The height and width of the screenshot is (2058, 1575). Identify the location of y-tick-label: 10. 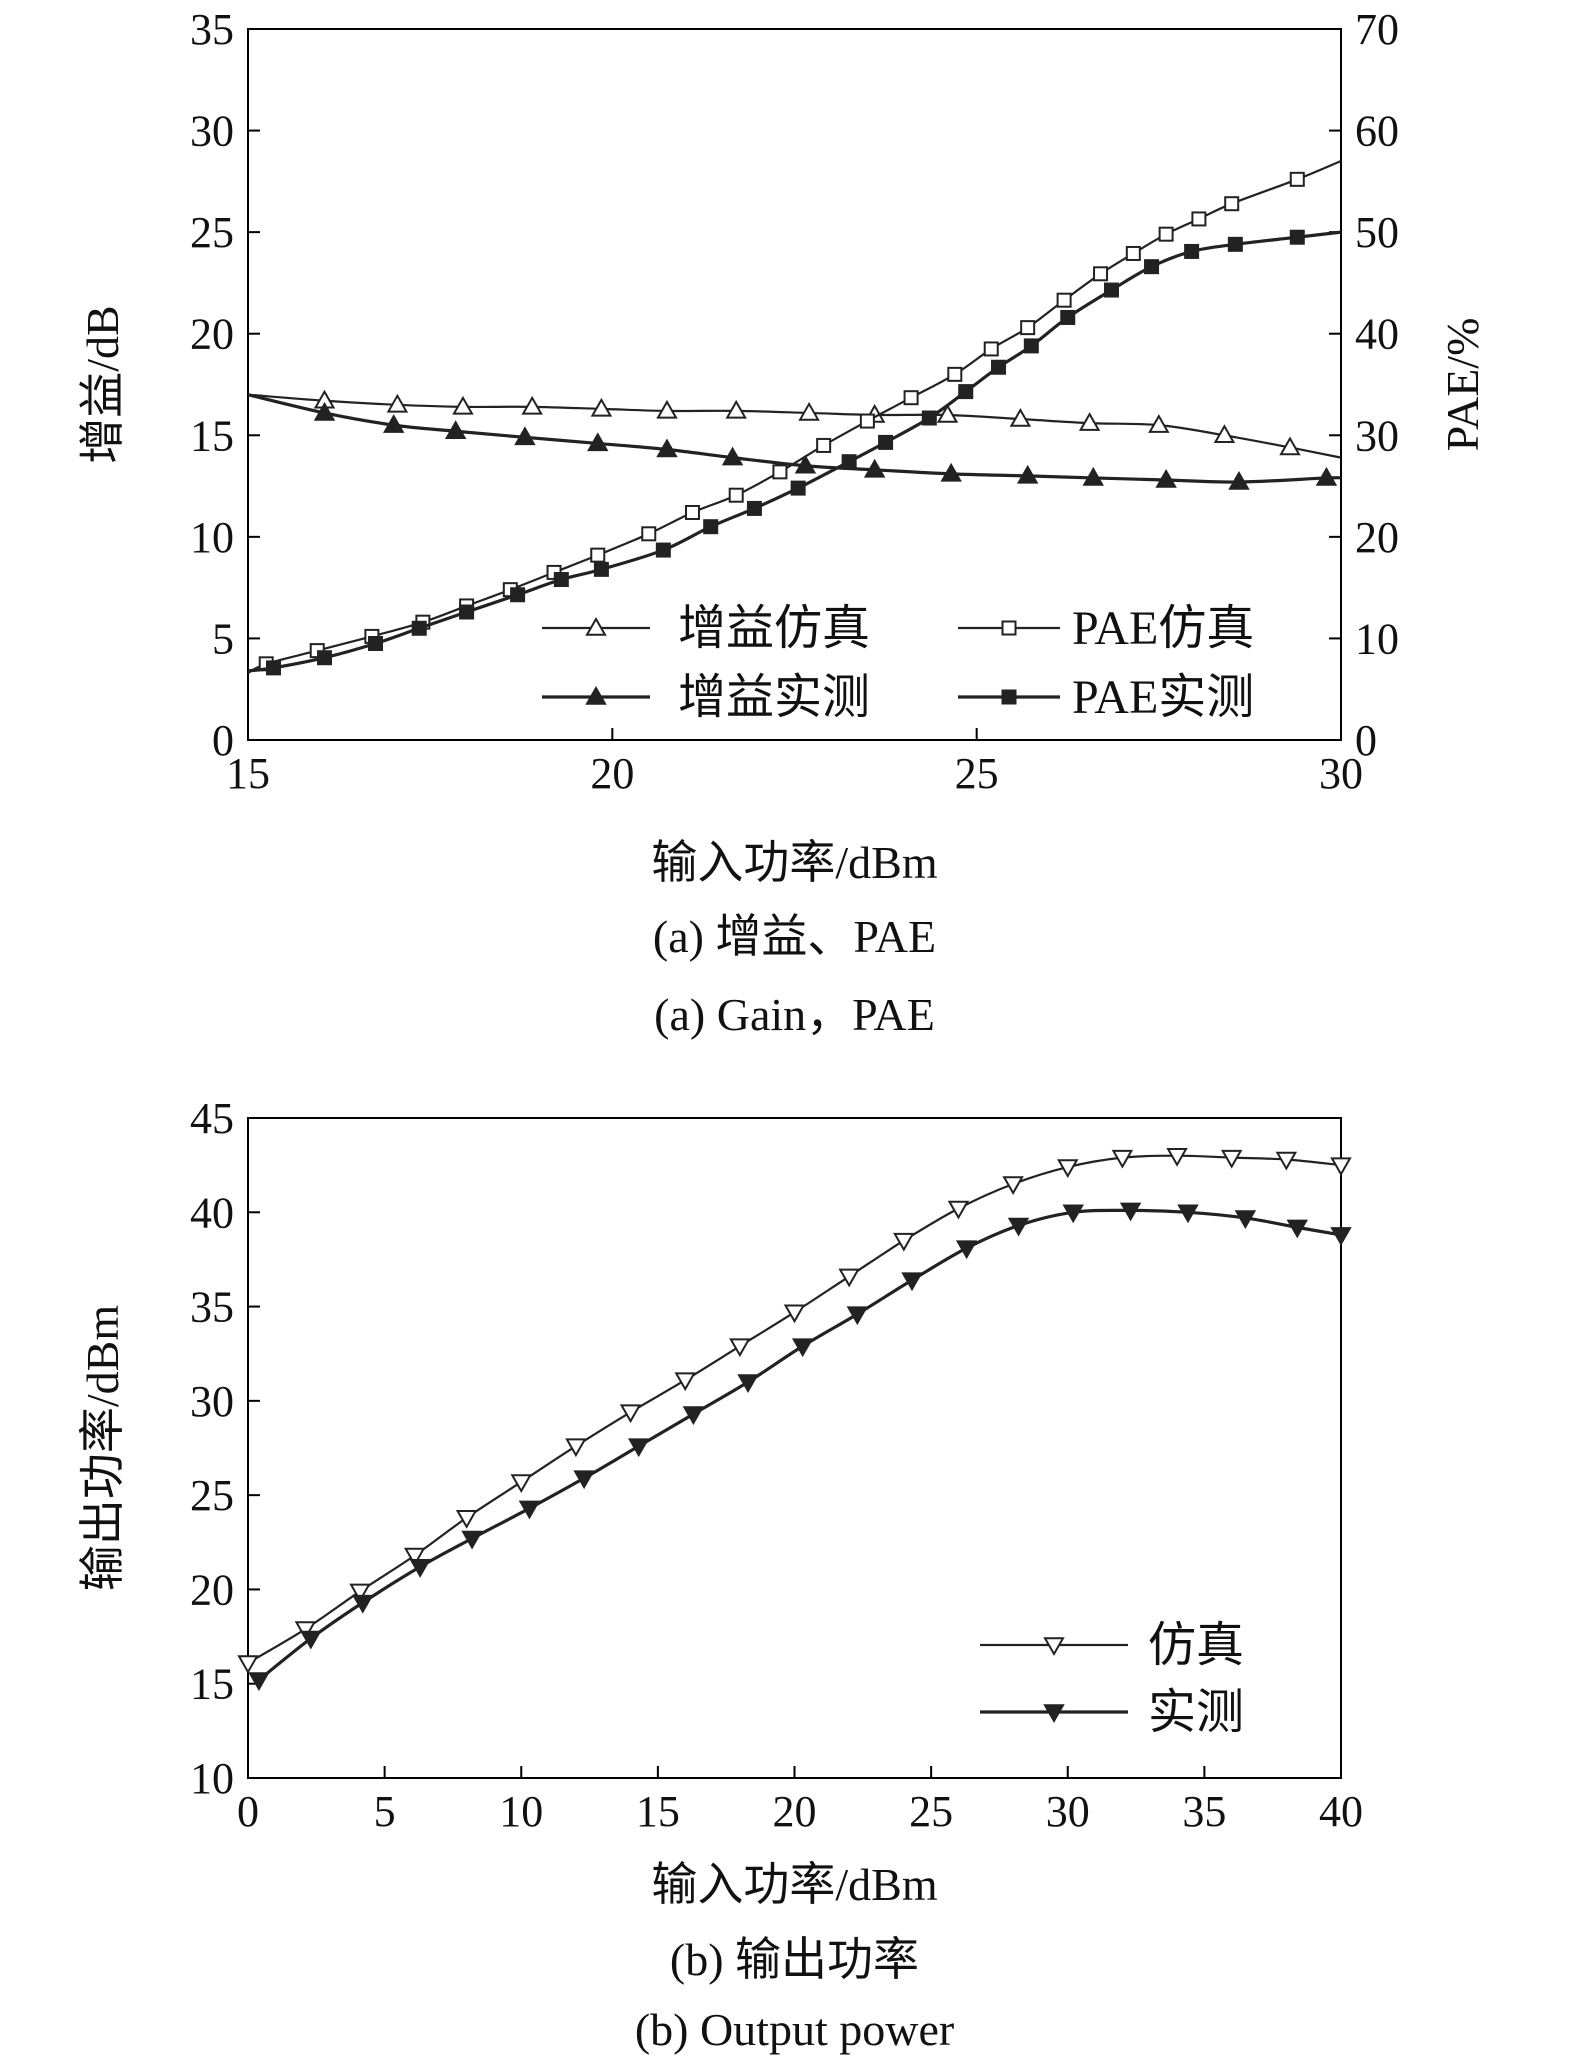
(212, 1778).